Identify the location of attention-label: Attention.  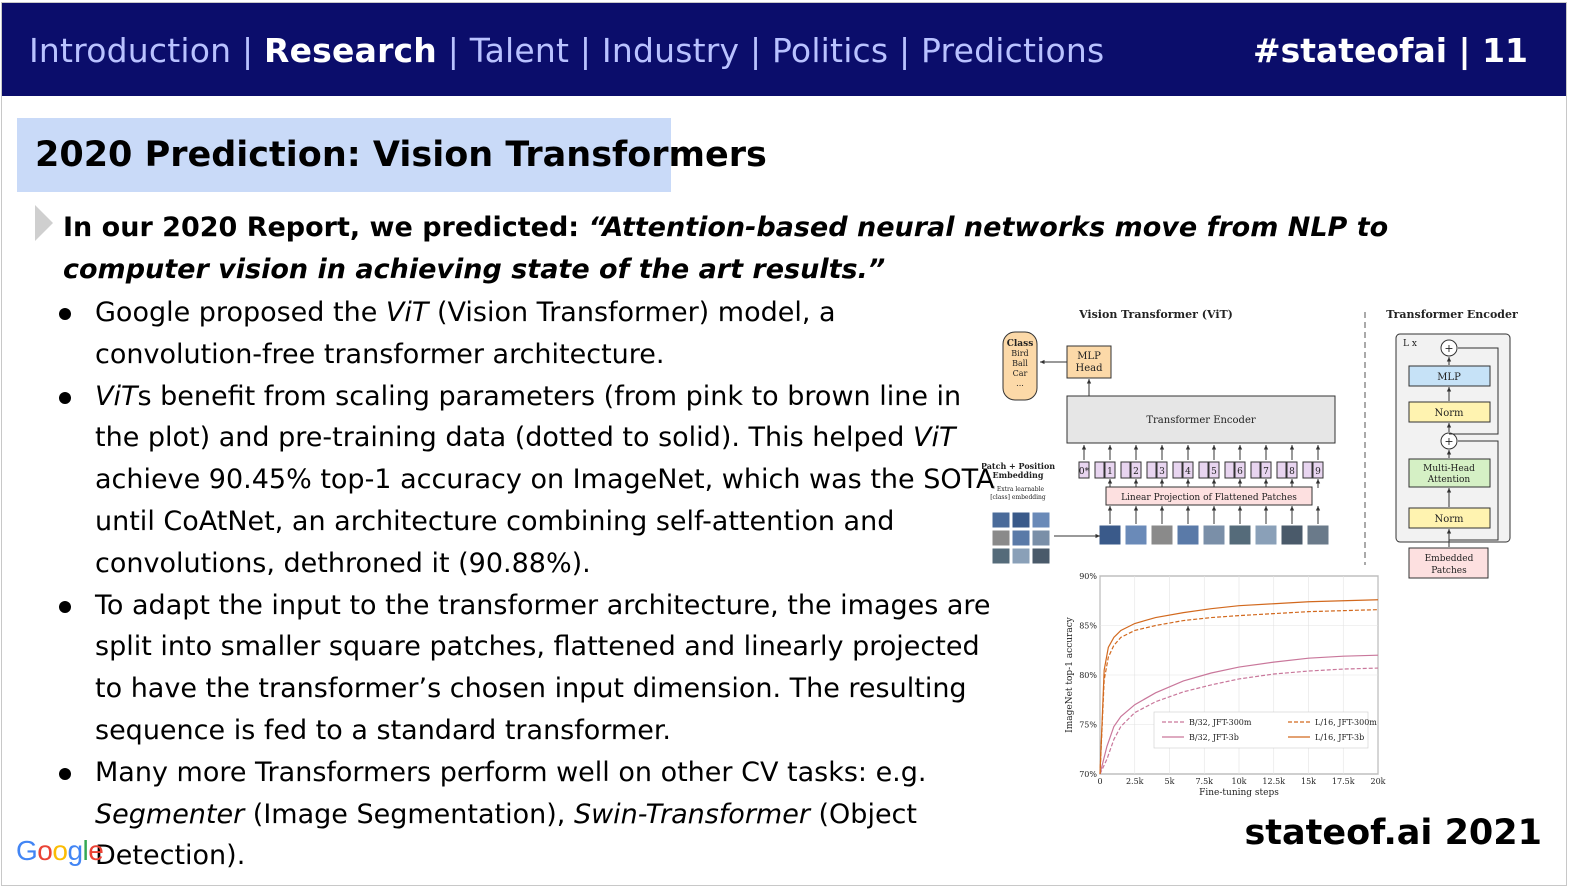
(1449, 480).